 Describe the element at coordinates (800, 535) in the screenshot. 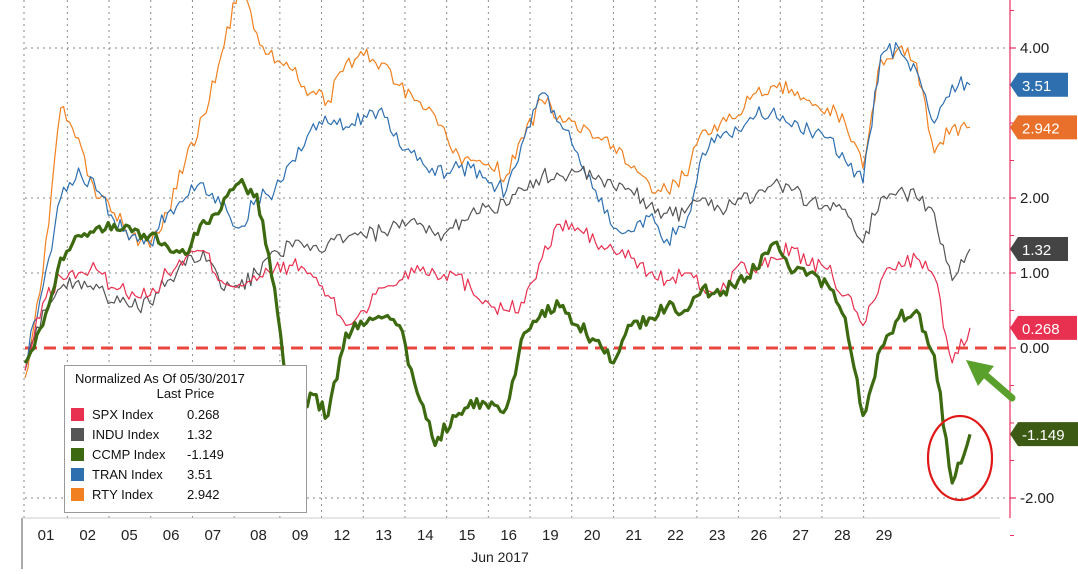

I see `x-tick-label: 27` at that location.